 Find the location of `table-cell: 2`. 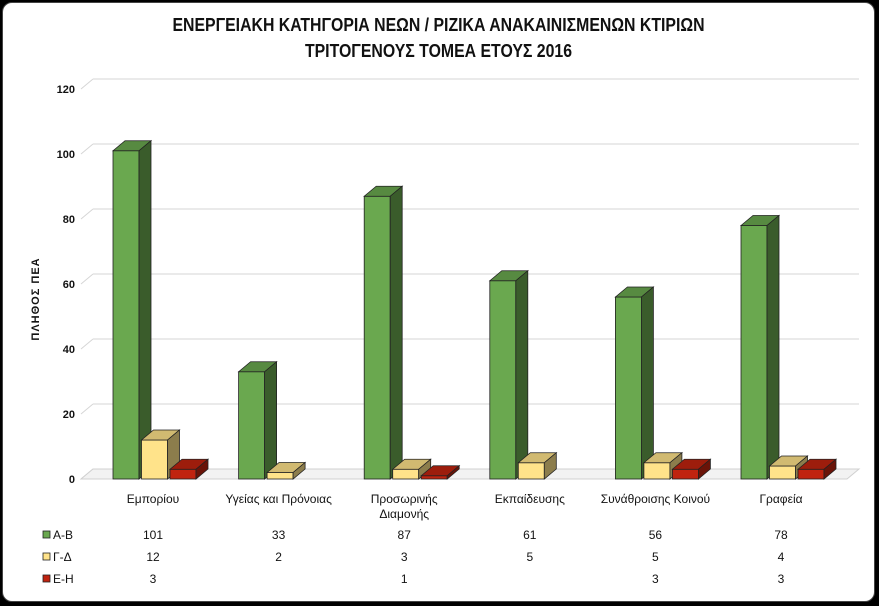

table-cell: 2 is located at coordinates (278, 557).